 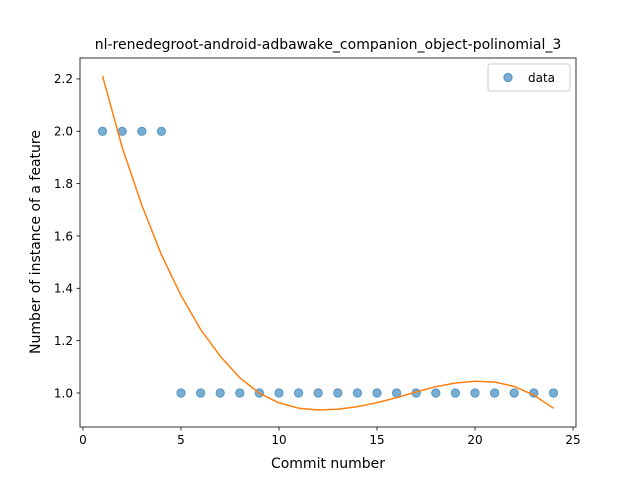 I want to click on y-axis-label: Number of instance of a feature, so click(x=36, y=242).